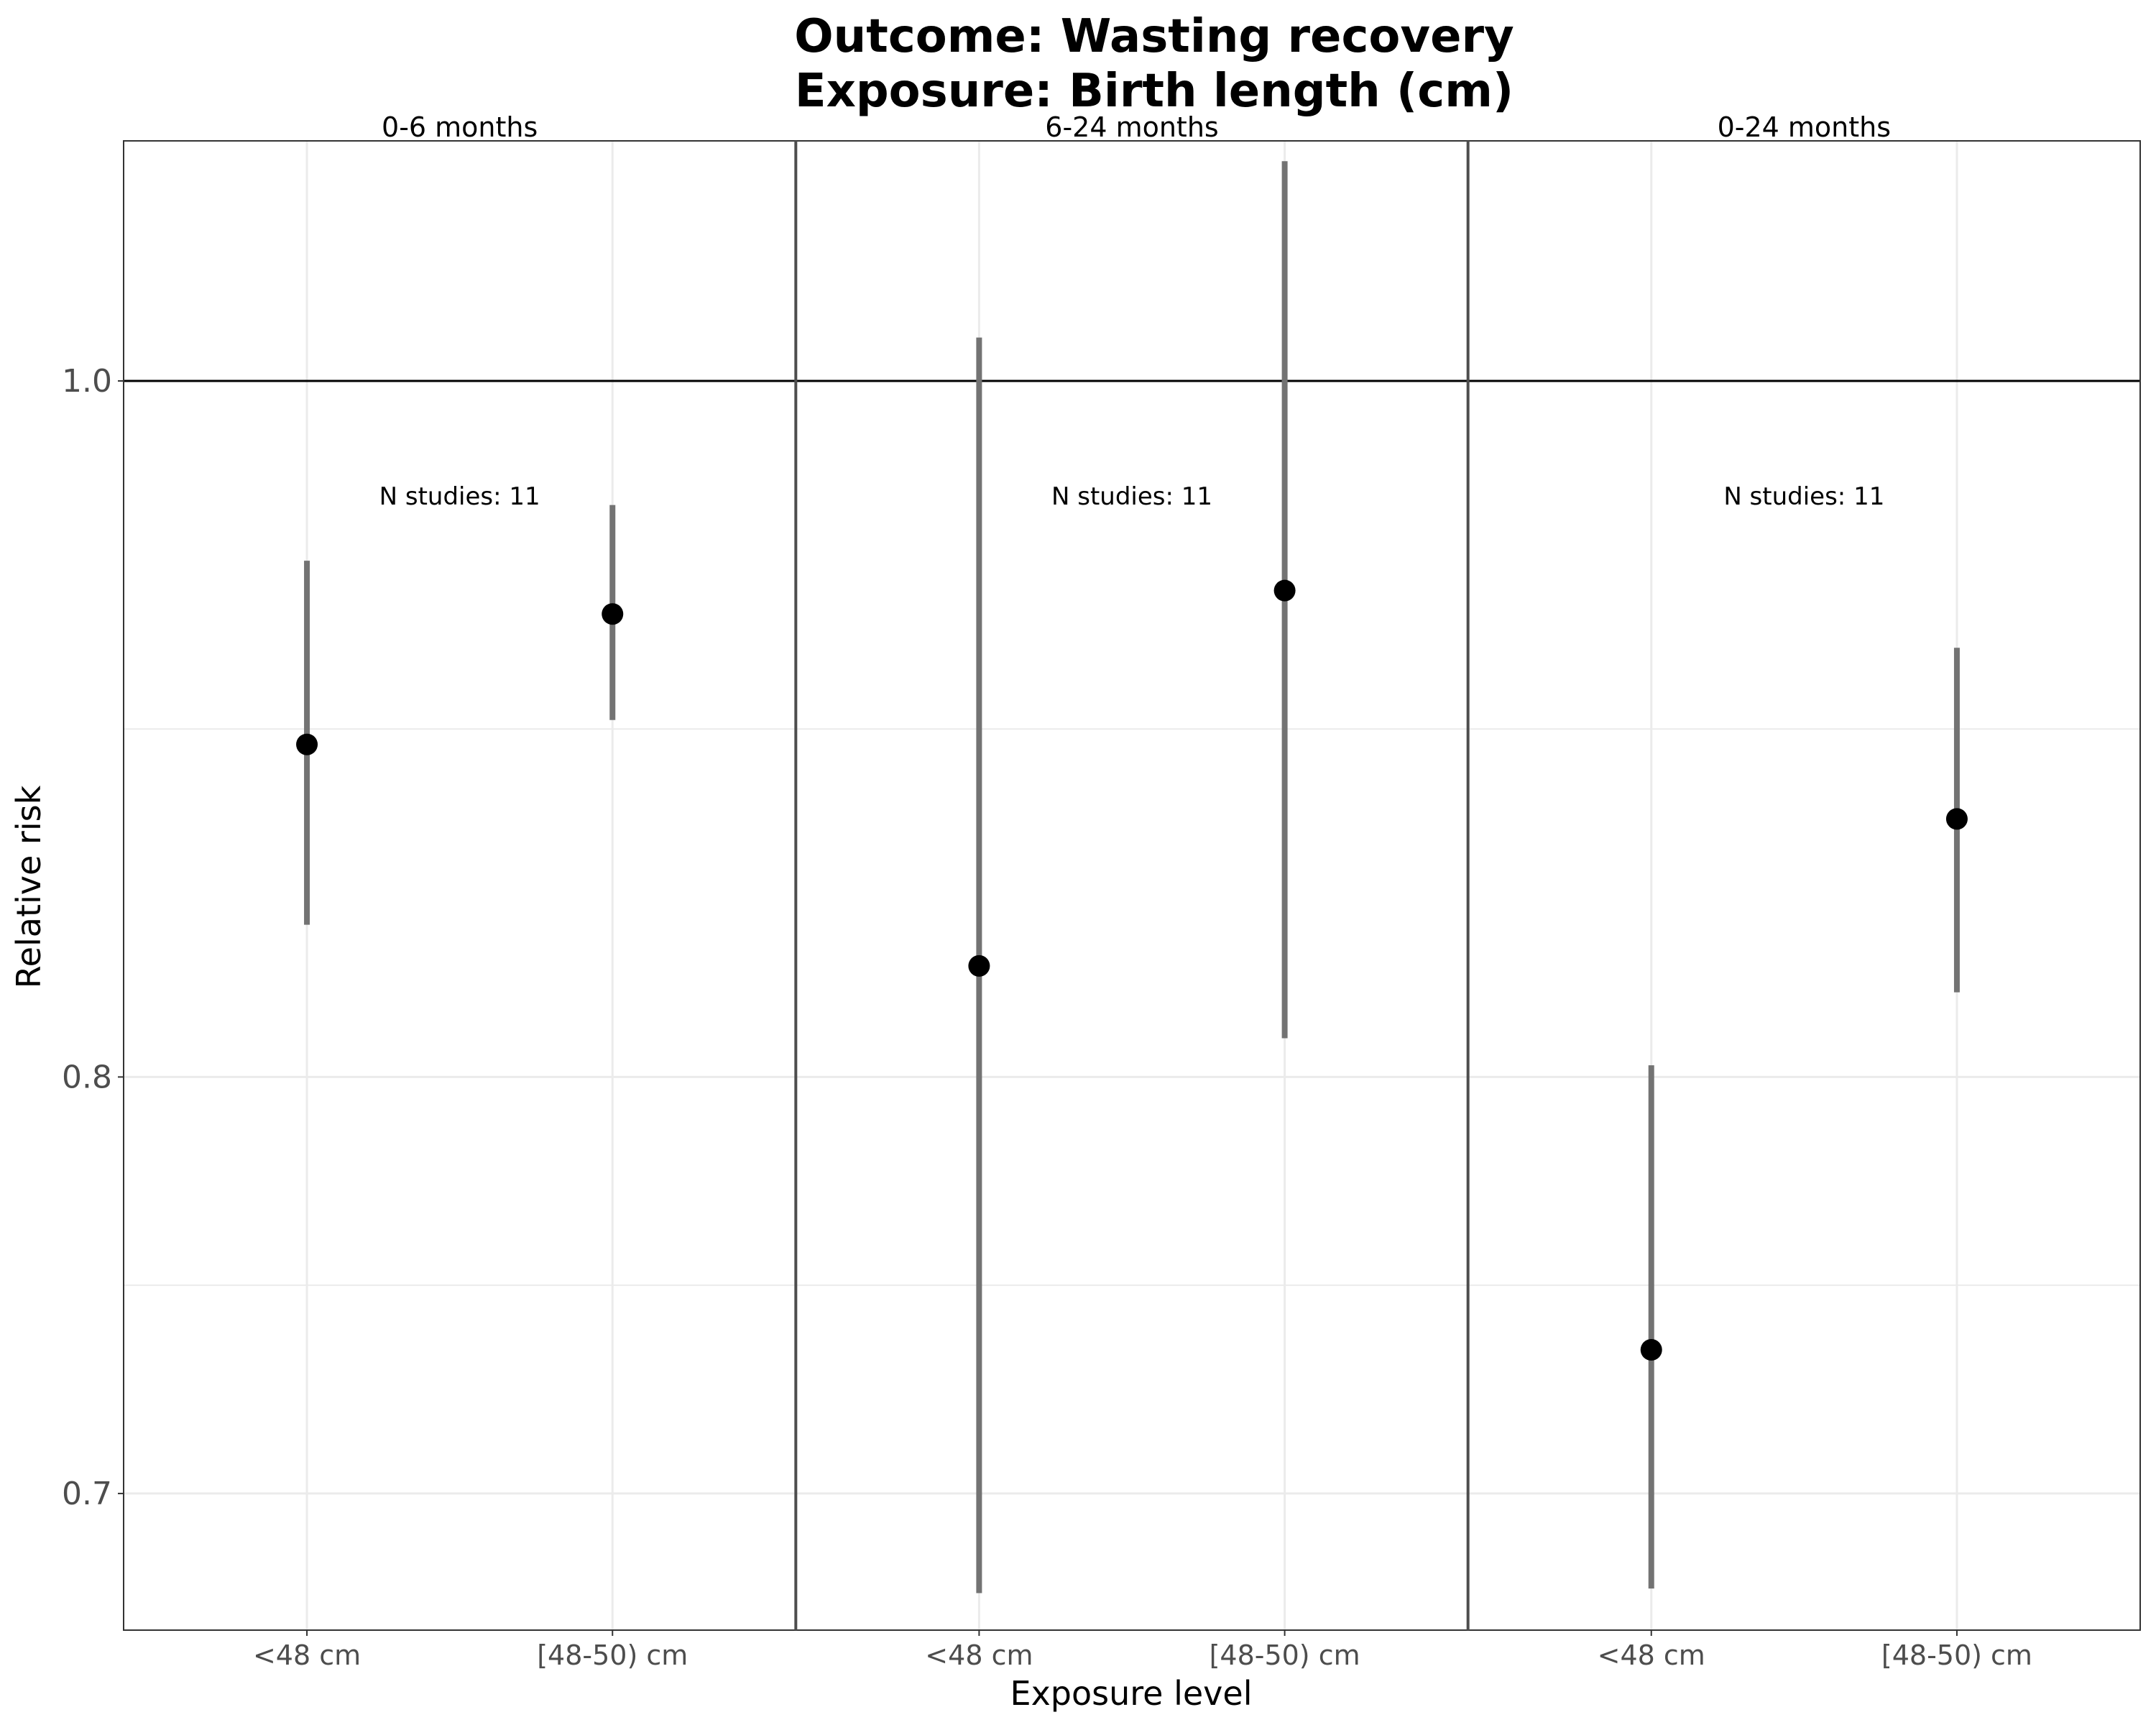  Describe the element at coordinates (87, 1494) in the screenshot. I see `y-tick-label: 0.7` at that location.